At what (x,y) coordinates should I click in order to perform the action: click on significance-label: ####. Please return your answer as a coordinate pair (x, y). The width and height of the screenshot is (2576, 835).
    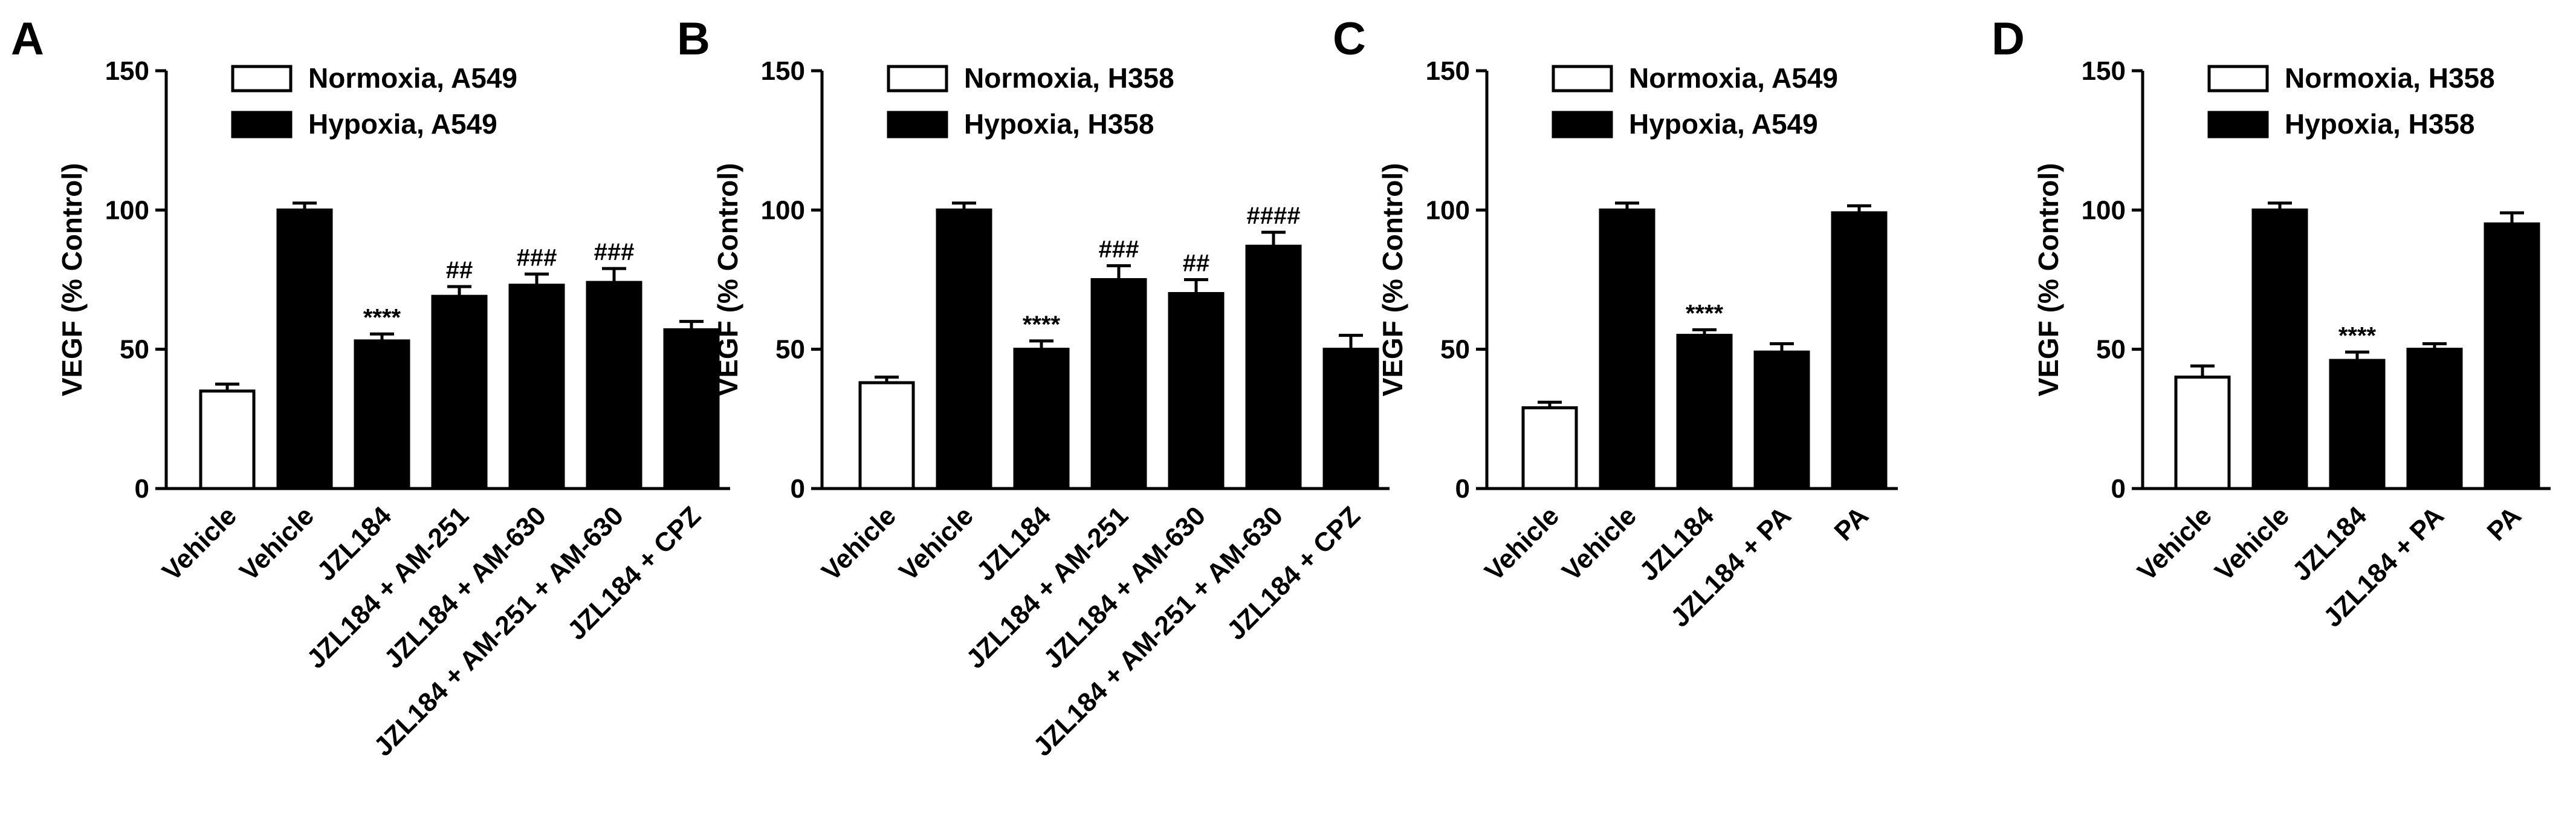
    Looking at the image, I should click on (1274, 216).